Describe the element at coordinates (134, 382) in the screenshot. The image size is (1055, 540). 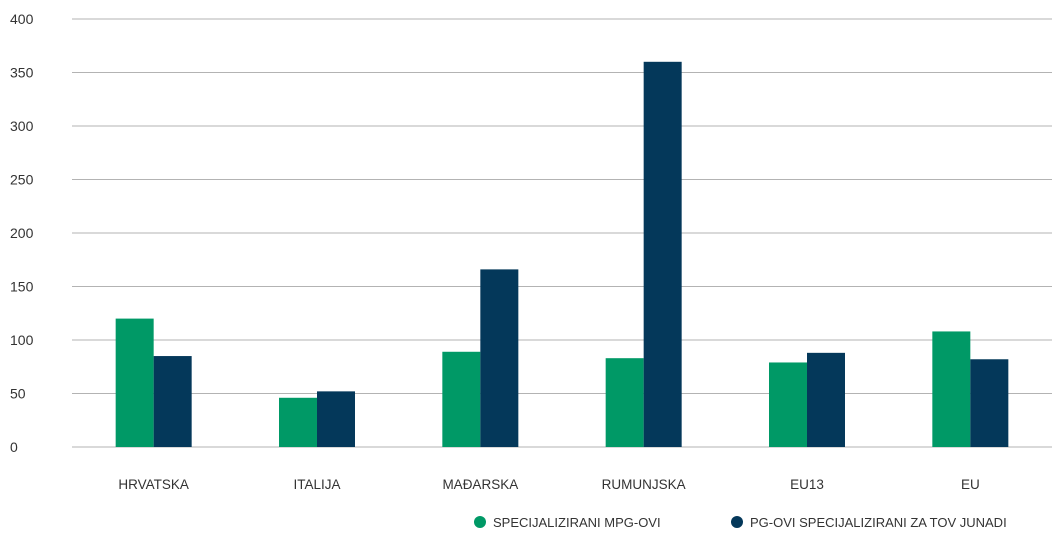
I see `bar-mpg-hrvatska` at that location.